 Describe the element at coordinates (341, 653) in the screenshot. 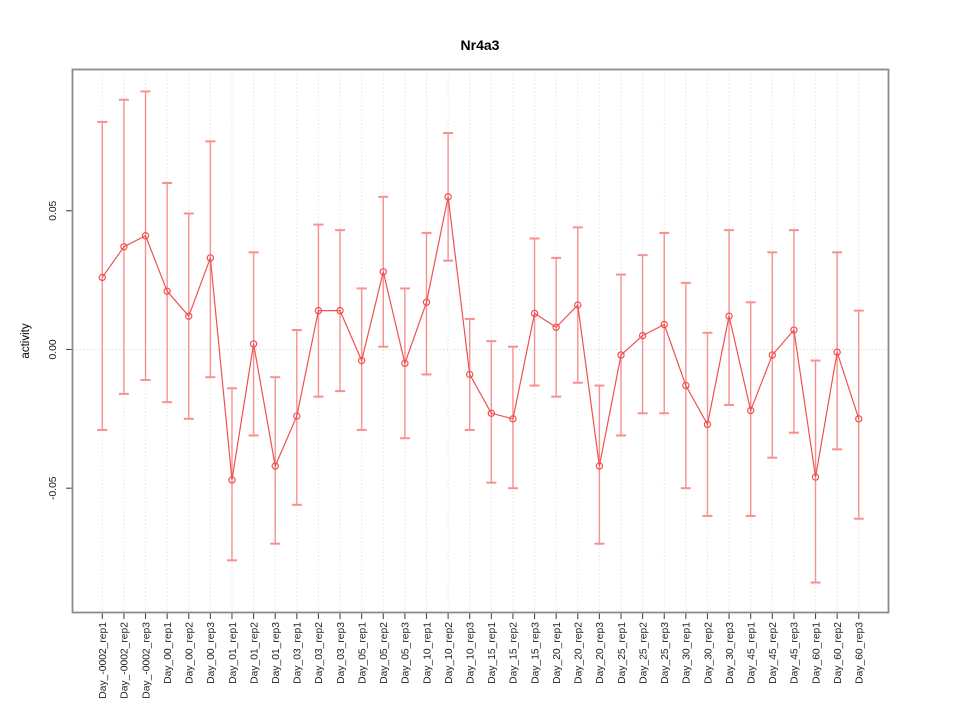

I see `x-tick-label: Day_03_rep3` at that location.